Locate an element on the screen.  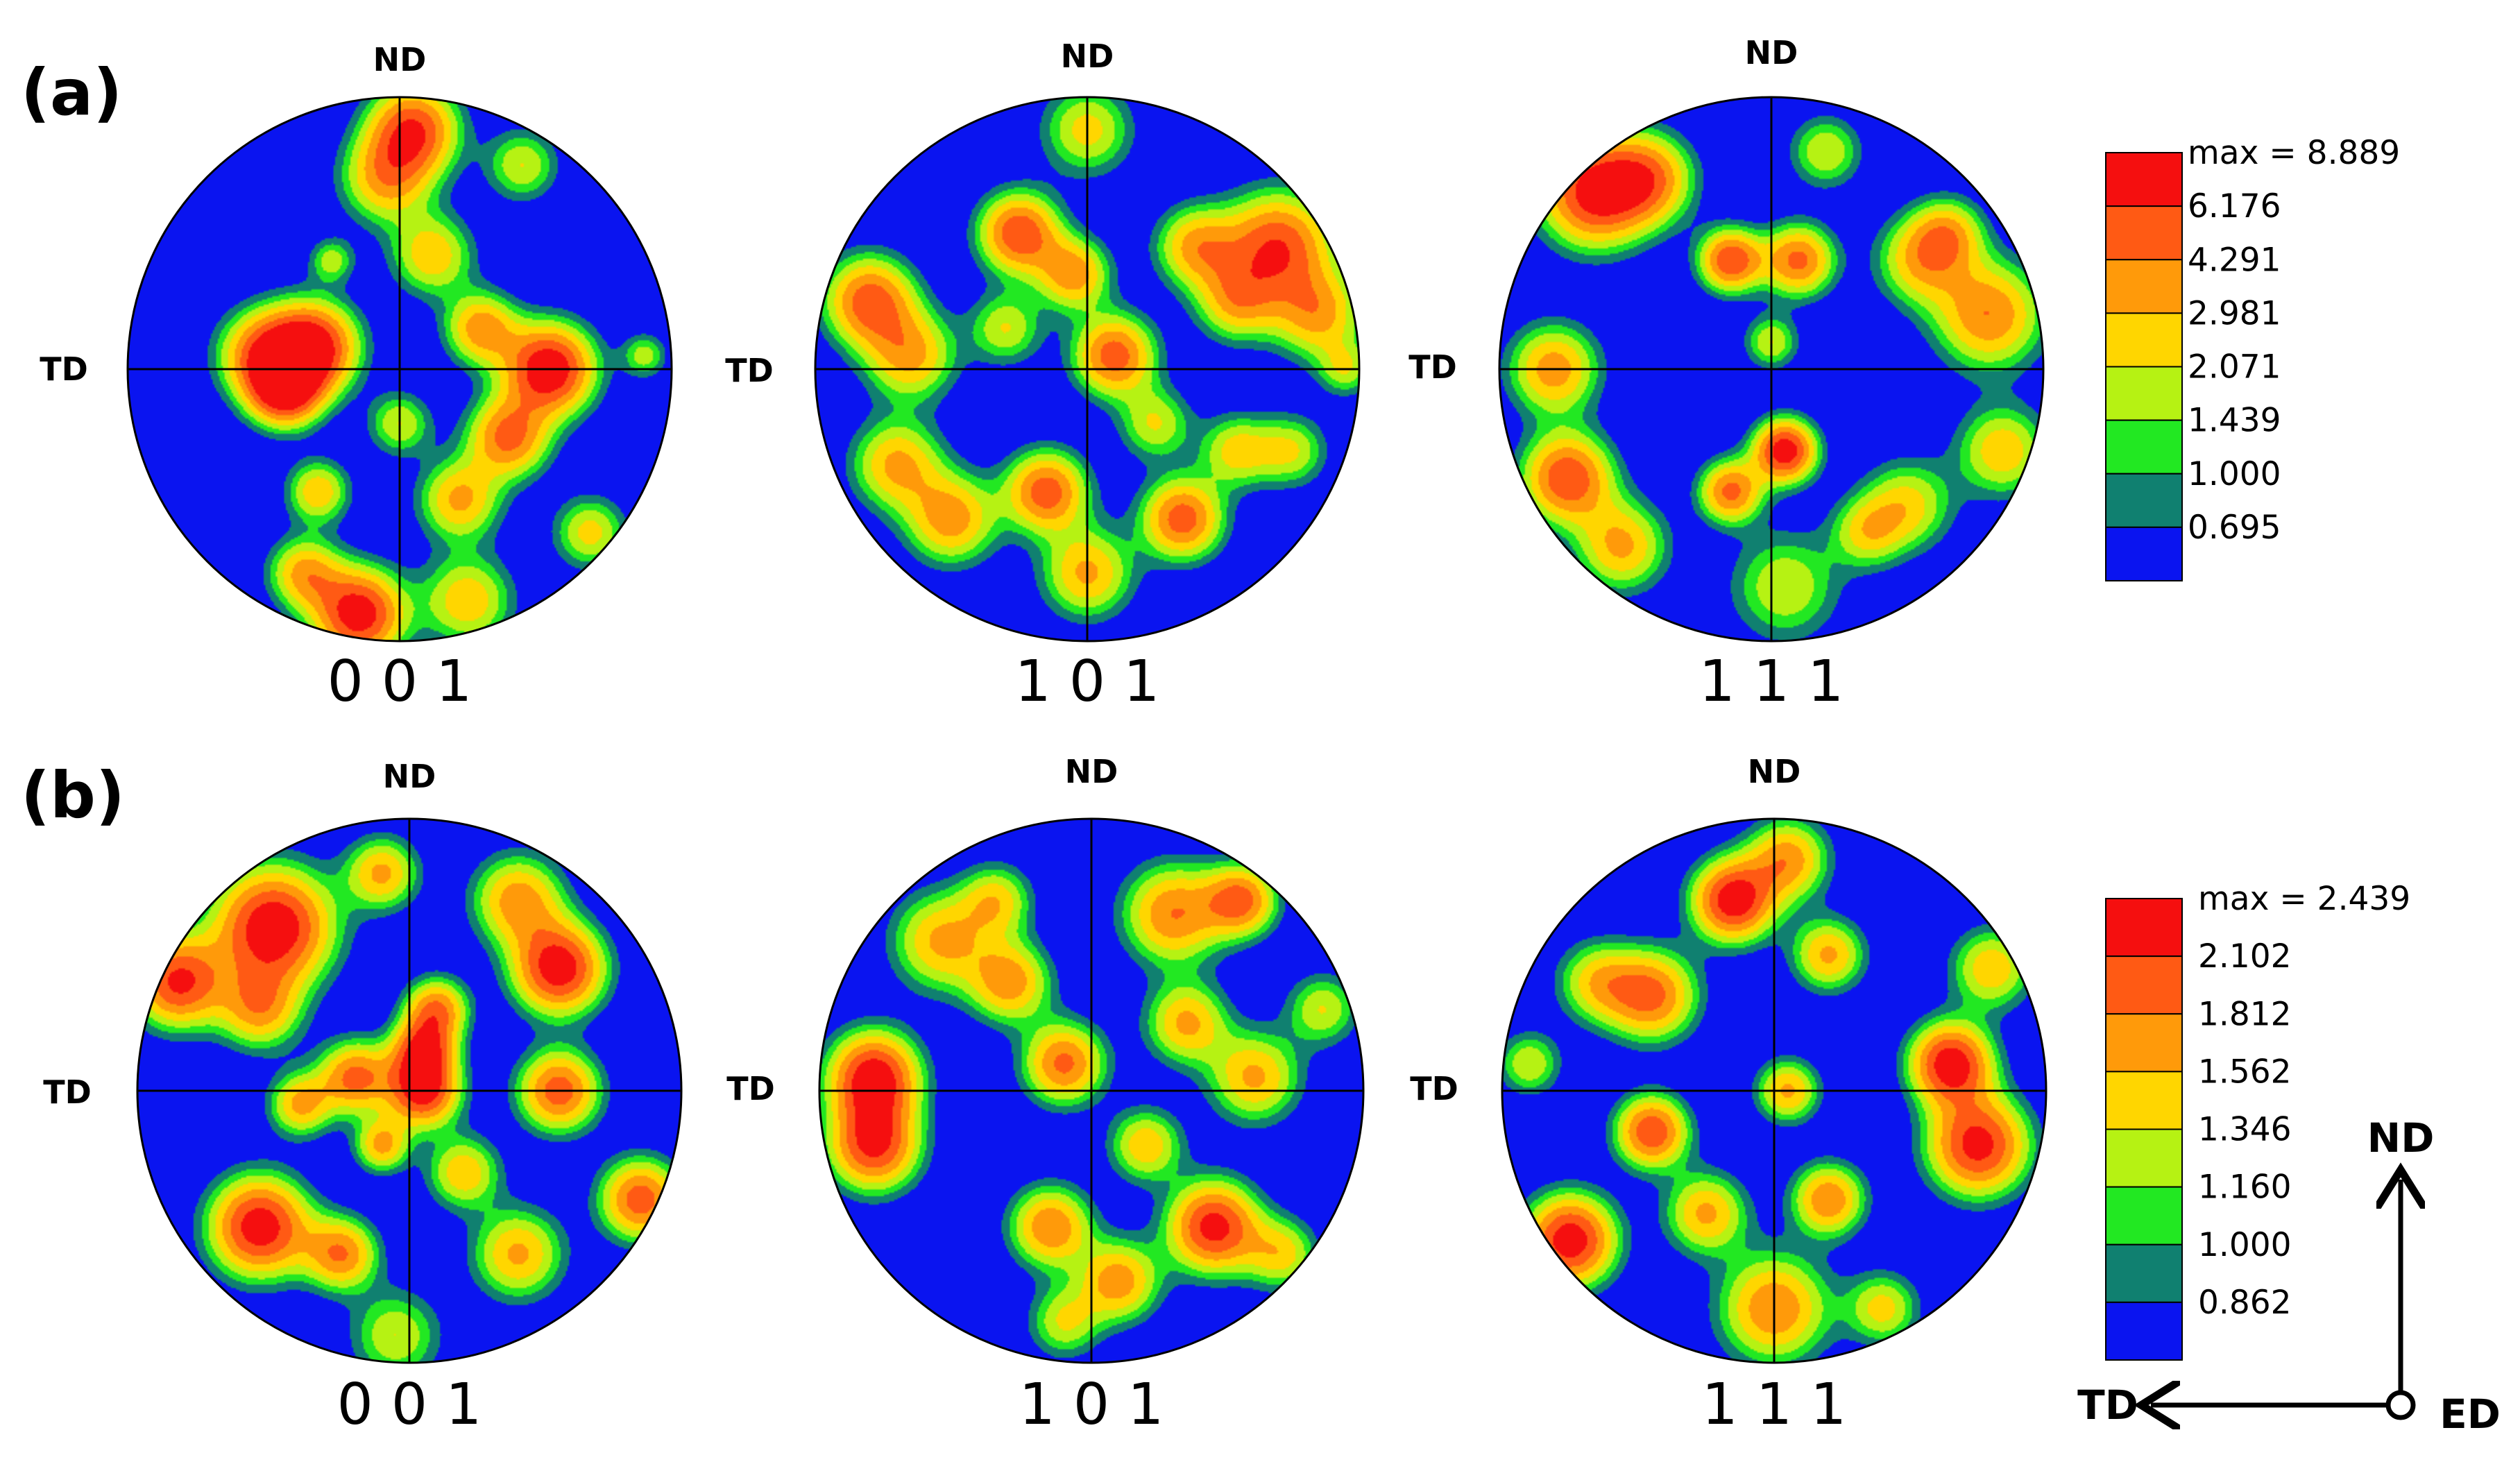
legend-level-label: 0.695 is located at coordinates (2234, 528).